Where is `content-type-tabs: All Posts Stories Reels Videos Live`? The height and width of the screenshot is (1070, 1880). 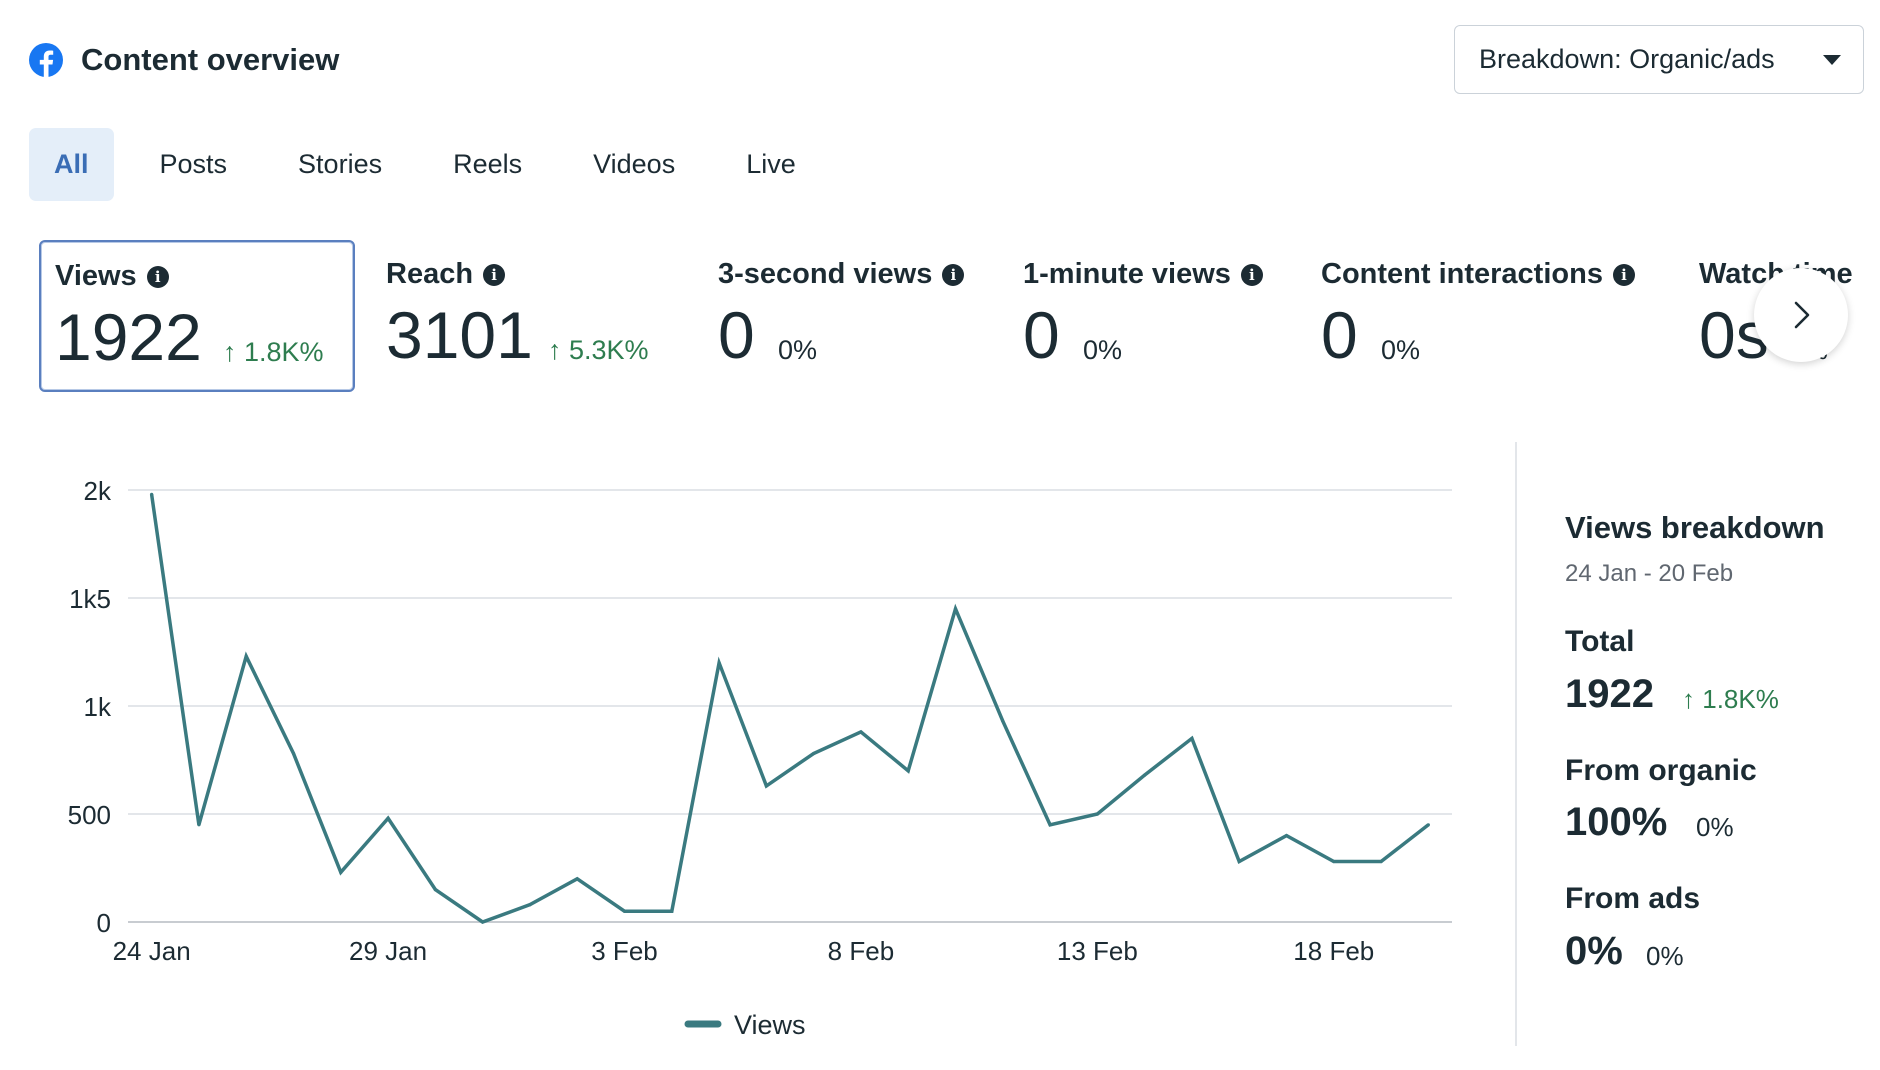 content-type-tabs: All Posts Stories Reels Videos Live is located at coordinates (435, 164).